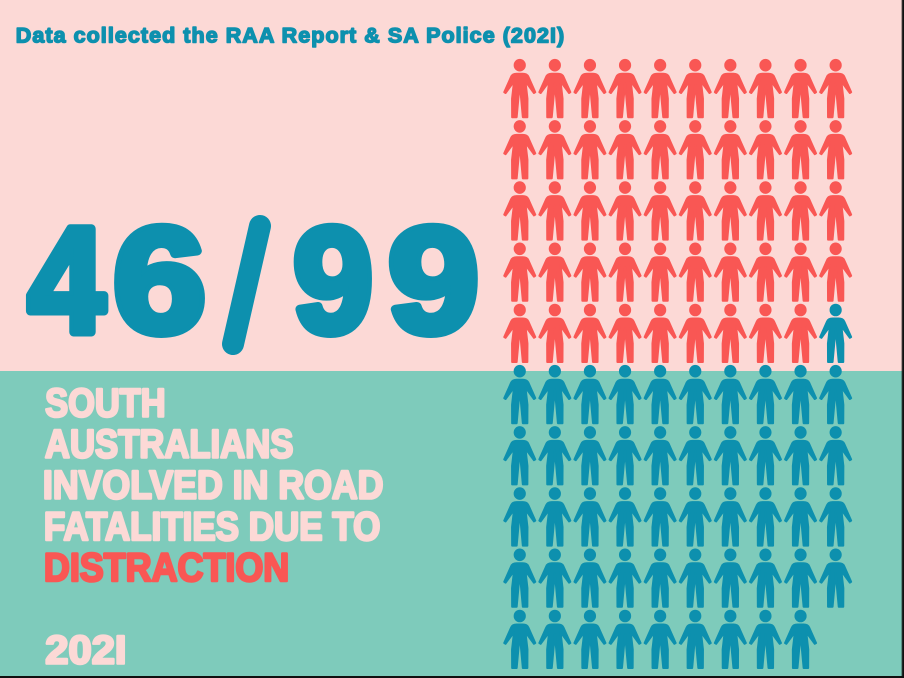 This screenshot has width=904, height=678. I want to click on svg-text: 6, so click(159, 280).